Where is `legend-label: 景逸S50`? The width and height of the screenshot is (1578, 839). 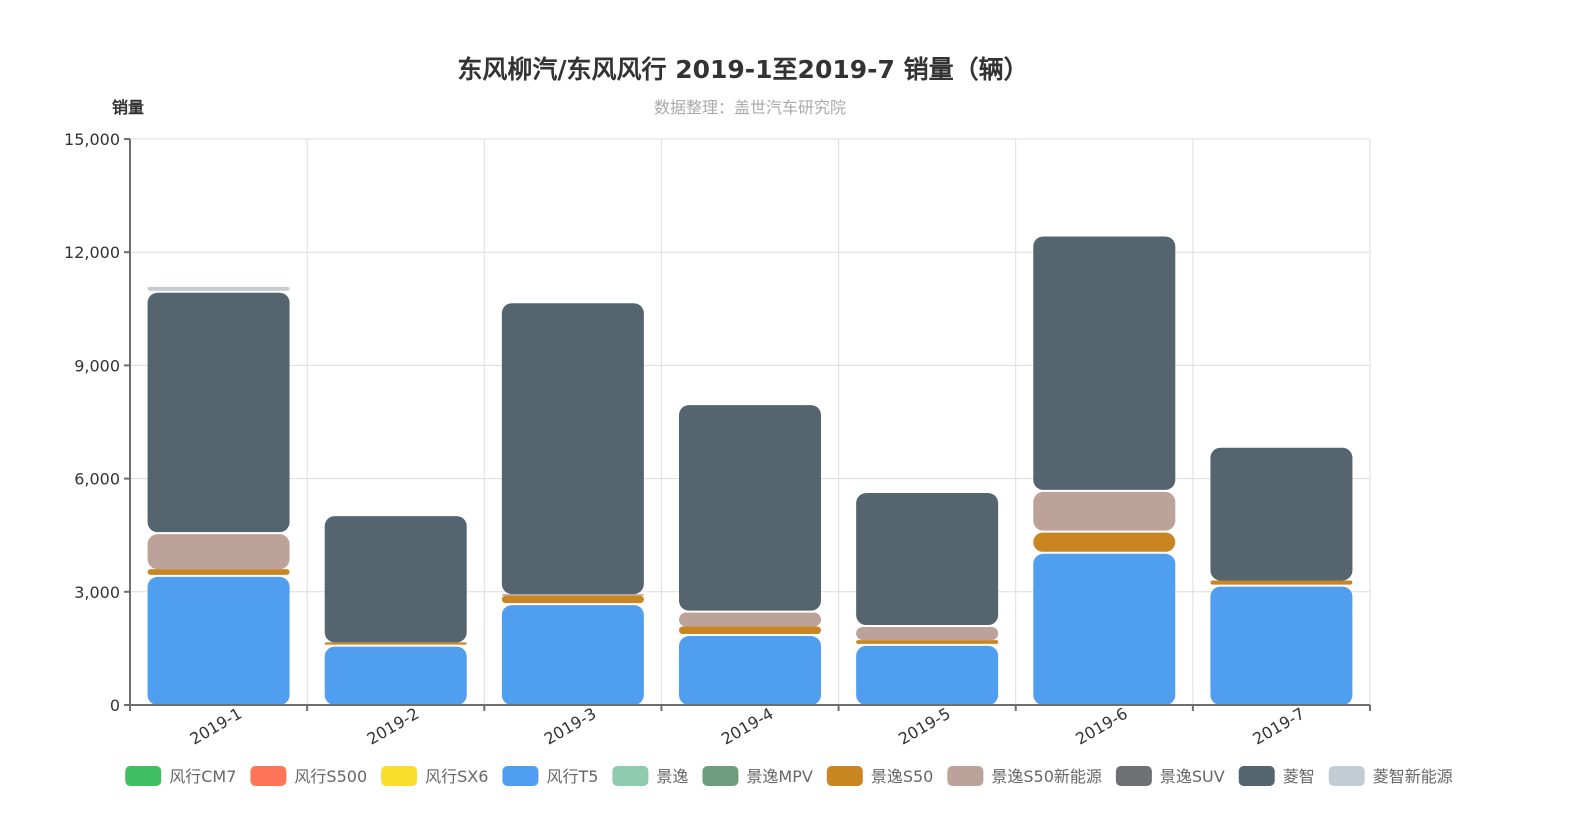
legend-label: 景逸S50 is located at coordinates (902, 776).